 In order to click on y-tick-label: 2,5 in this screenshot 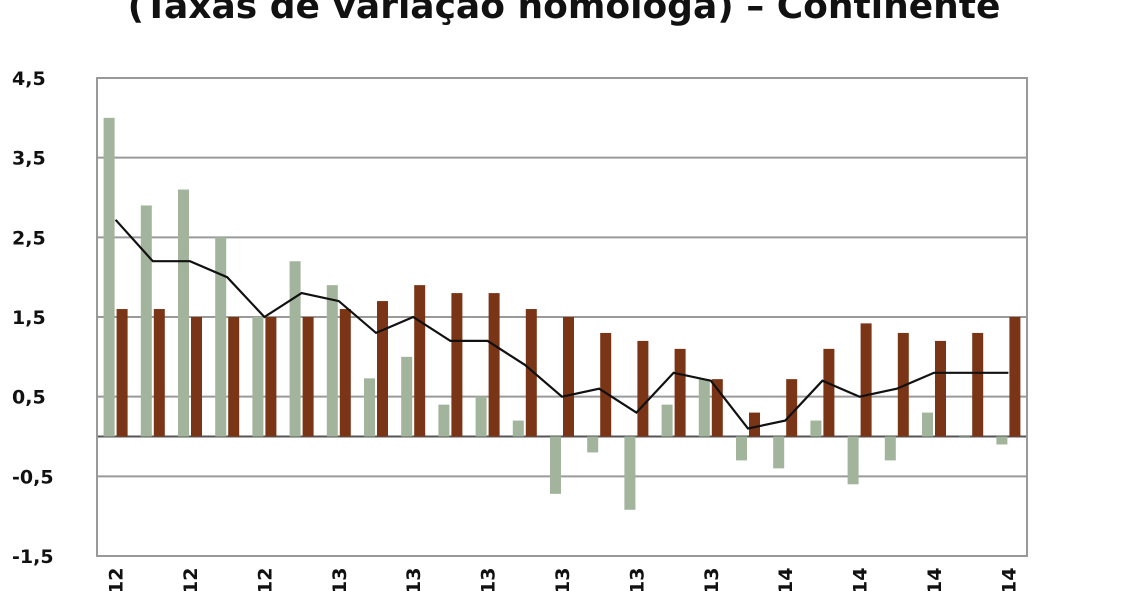, I will do `click(29, 238)`.